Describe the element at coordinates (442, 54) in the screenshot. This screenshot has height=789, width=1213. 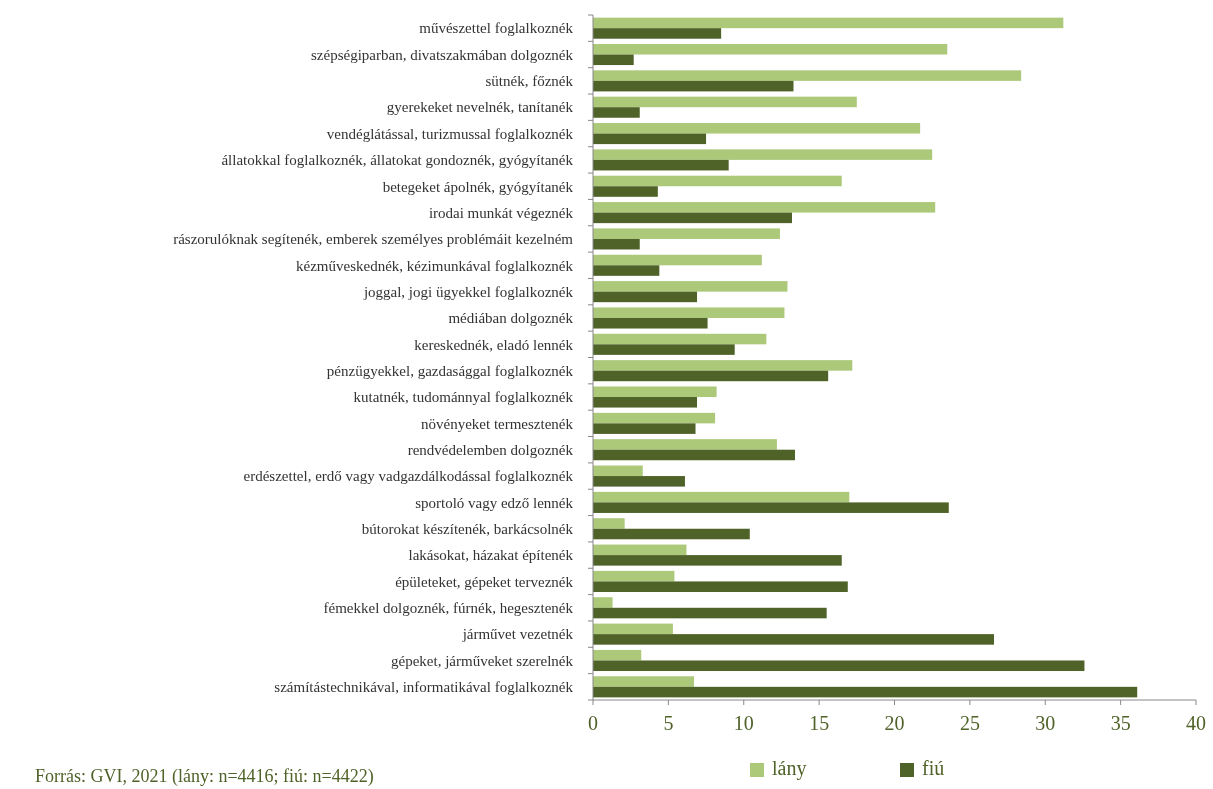
I see `y-tick-label: szépségiparban, divatszakmában dolgoznék` at that location.